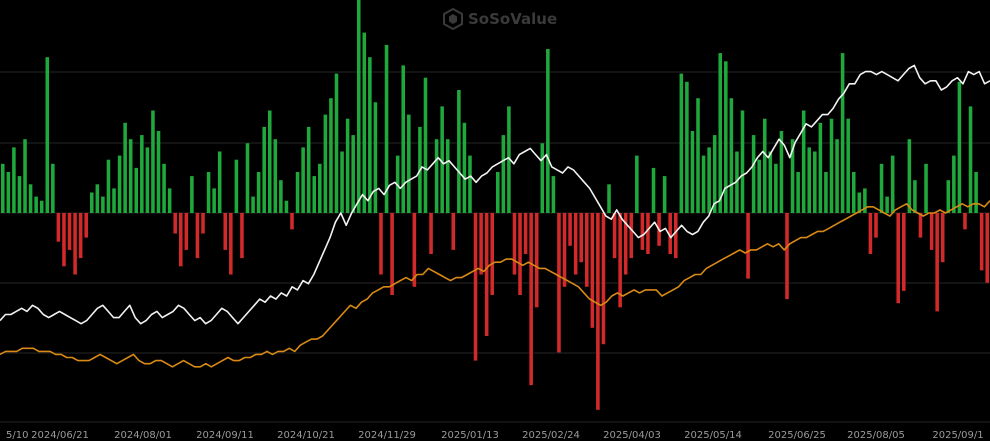 The height and width of the screenshot is (441, 990). Describe the element at coordinates (500, 19) in the screenshot. I see `watermark: SoSoValue` at that location.